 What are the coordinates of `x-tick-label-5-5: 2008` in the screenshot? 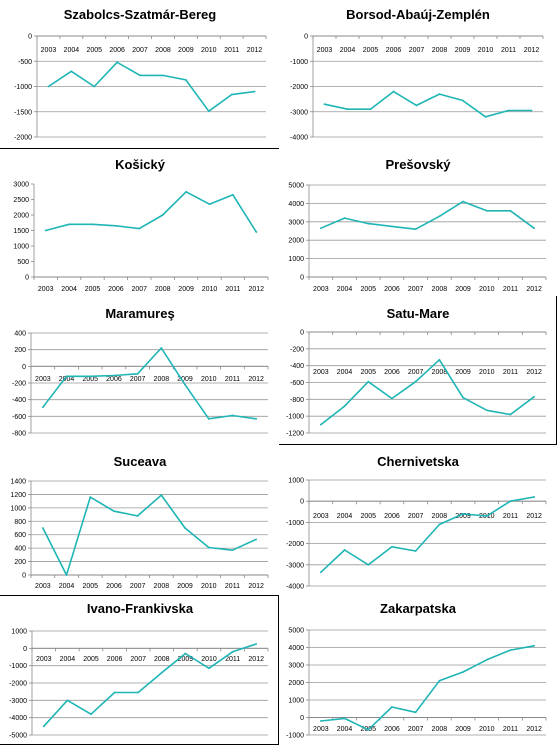 It's located at (162, 379).